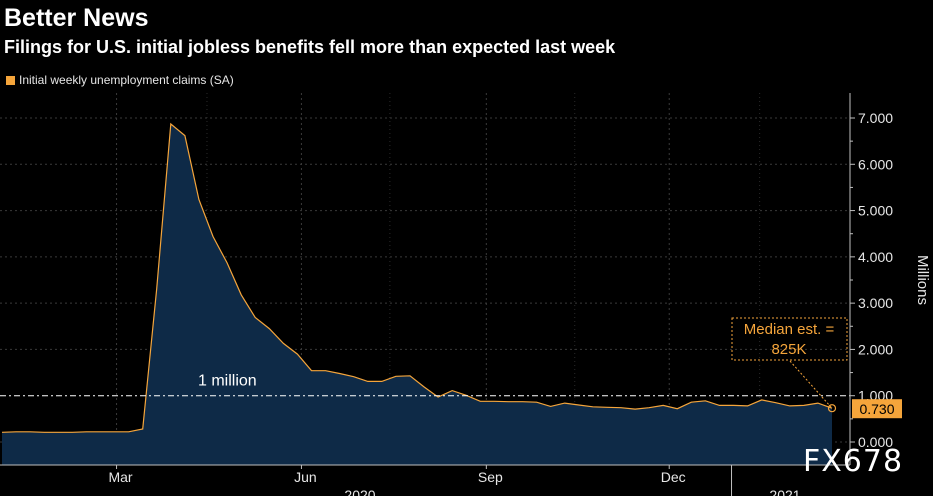  Describe the element at coordinates (227, 381) in the screenshot. I see `reference-line-label: 1 million` at that location.